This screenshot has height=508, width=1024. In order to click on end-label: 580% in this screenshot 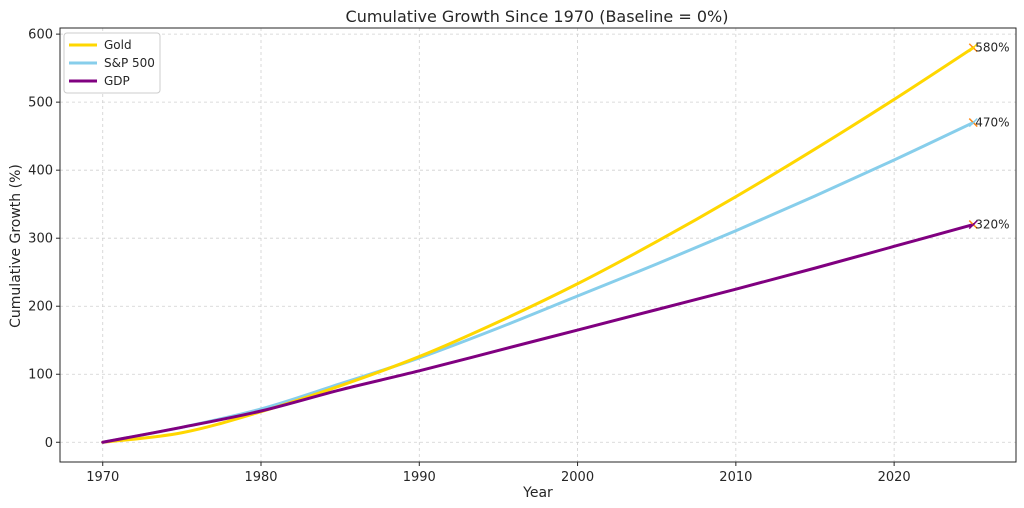, I will do `click(992, 48)`.